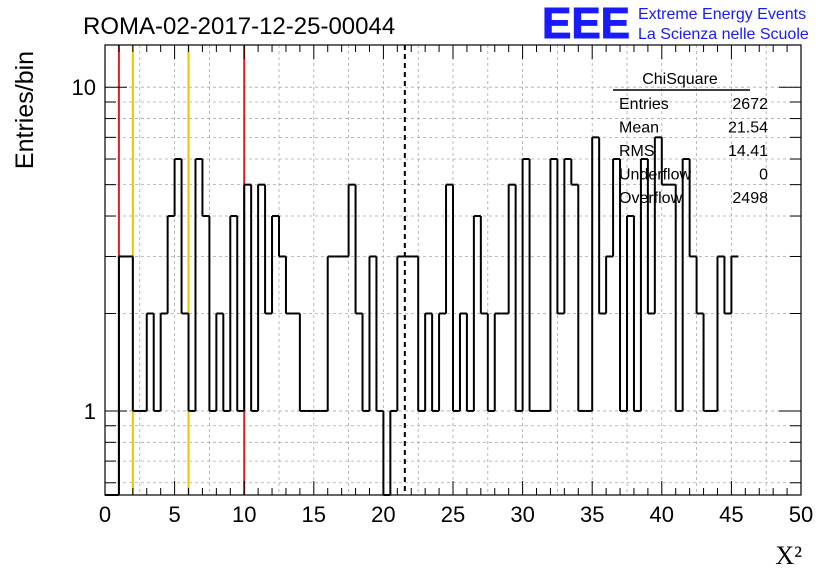  I want to click on stats-label: Overflow, so click(651, 198).